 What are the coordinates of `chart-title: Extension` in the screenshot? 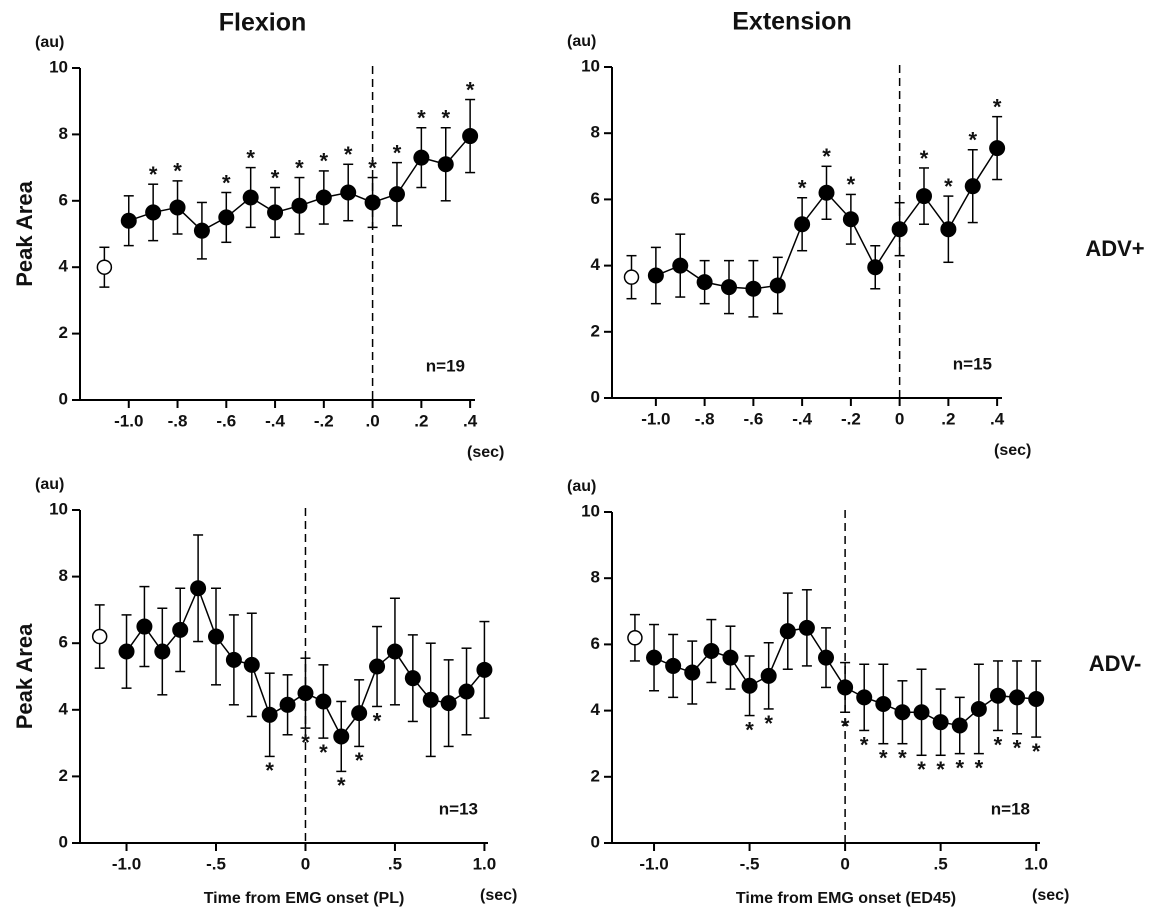 It's located at (791, 22).